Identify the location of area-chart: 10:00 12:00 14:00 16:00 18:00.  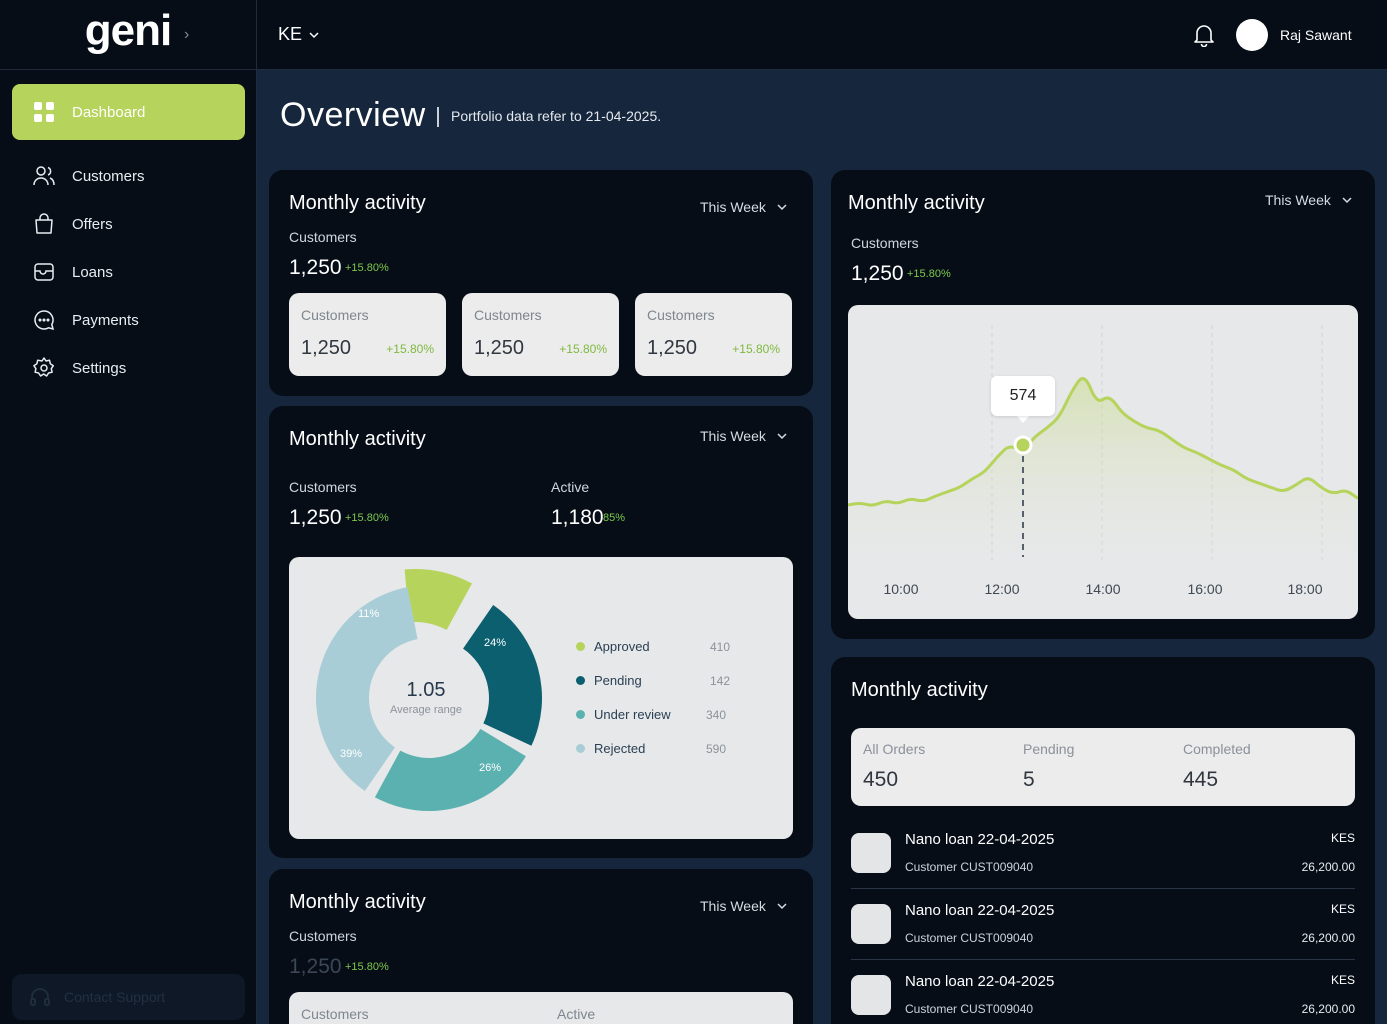
(1103, 461).